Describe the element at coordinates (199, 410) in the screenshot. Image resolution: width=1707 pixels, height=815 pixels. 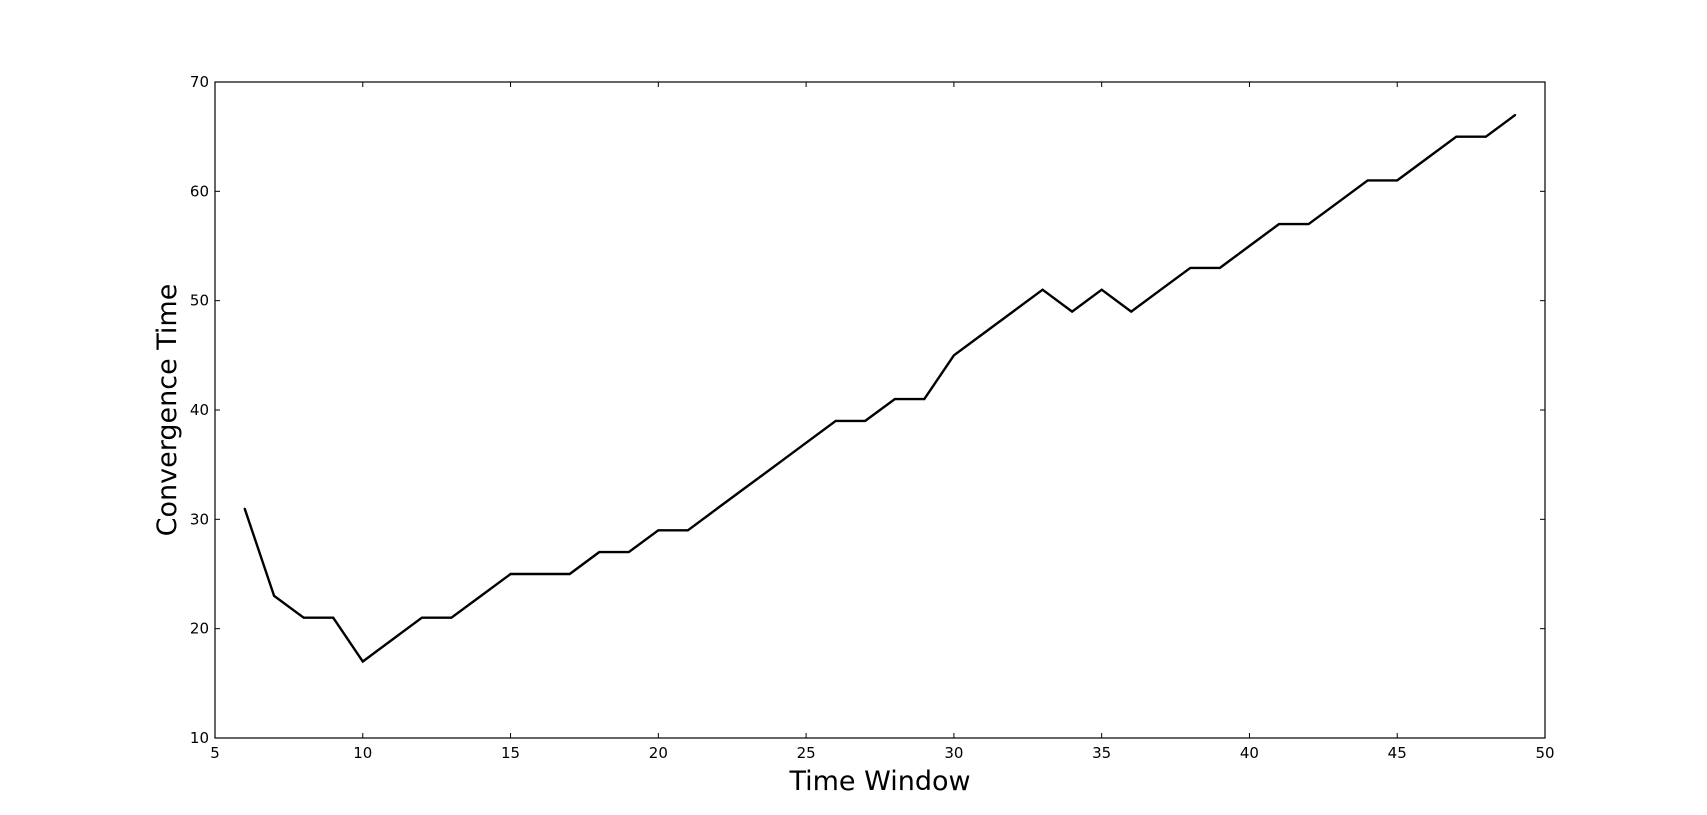
I see `y-tick-label: 40` at that location.